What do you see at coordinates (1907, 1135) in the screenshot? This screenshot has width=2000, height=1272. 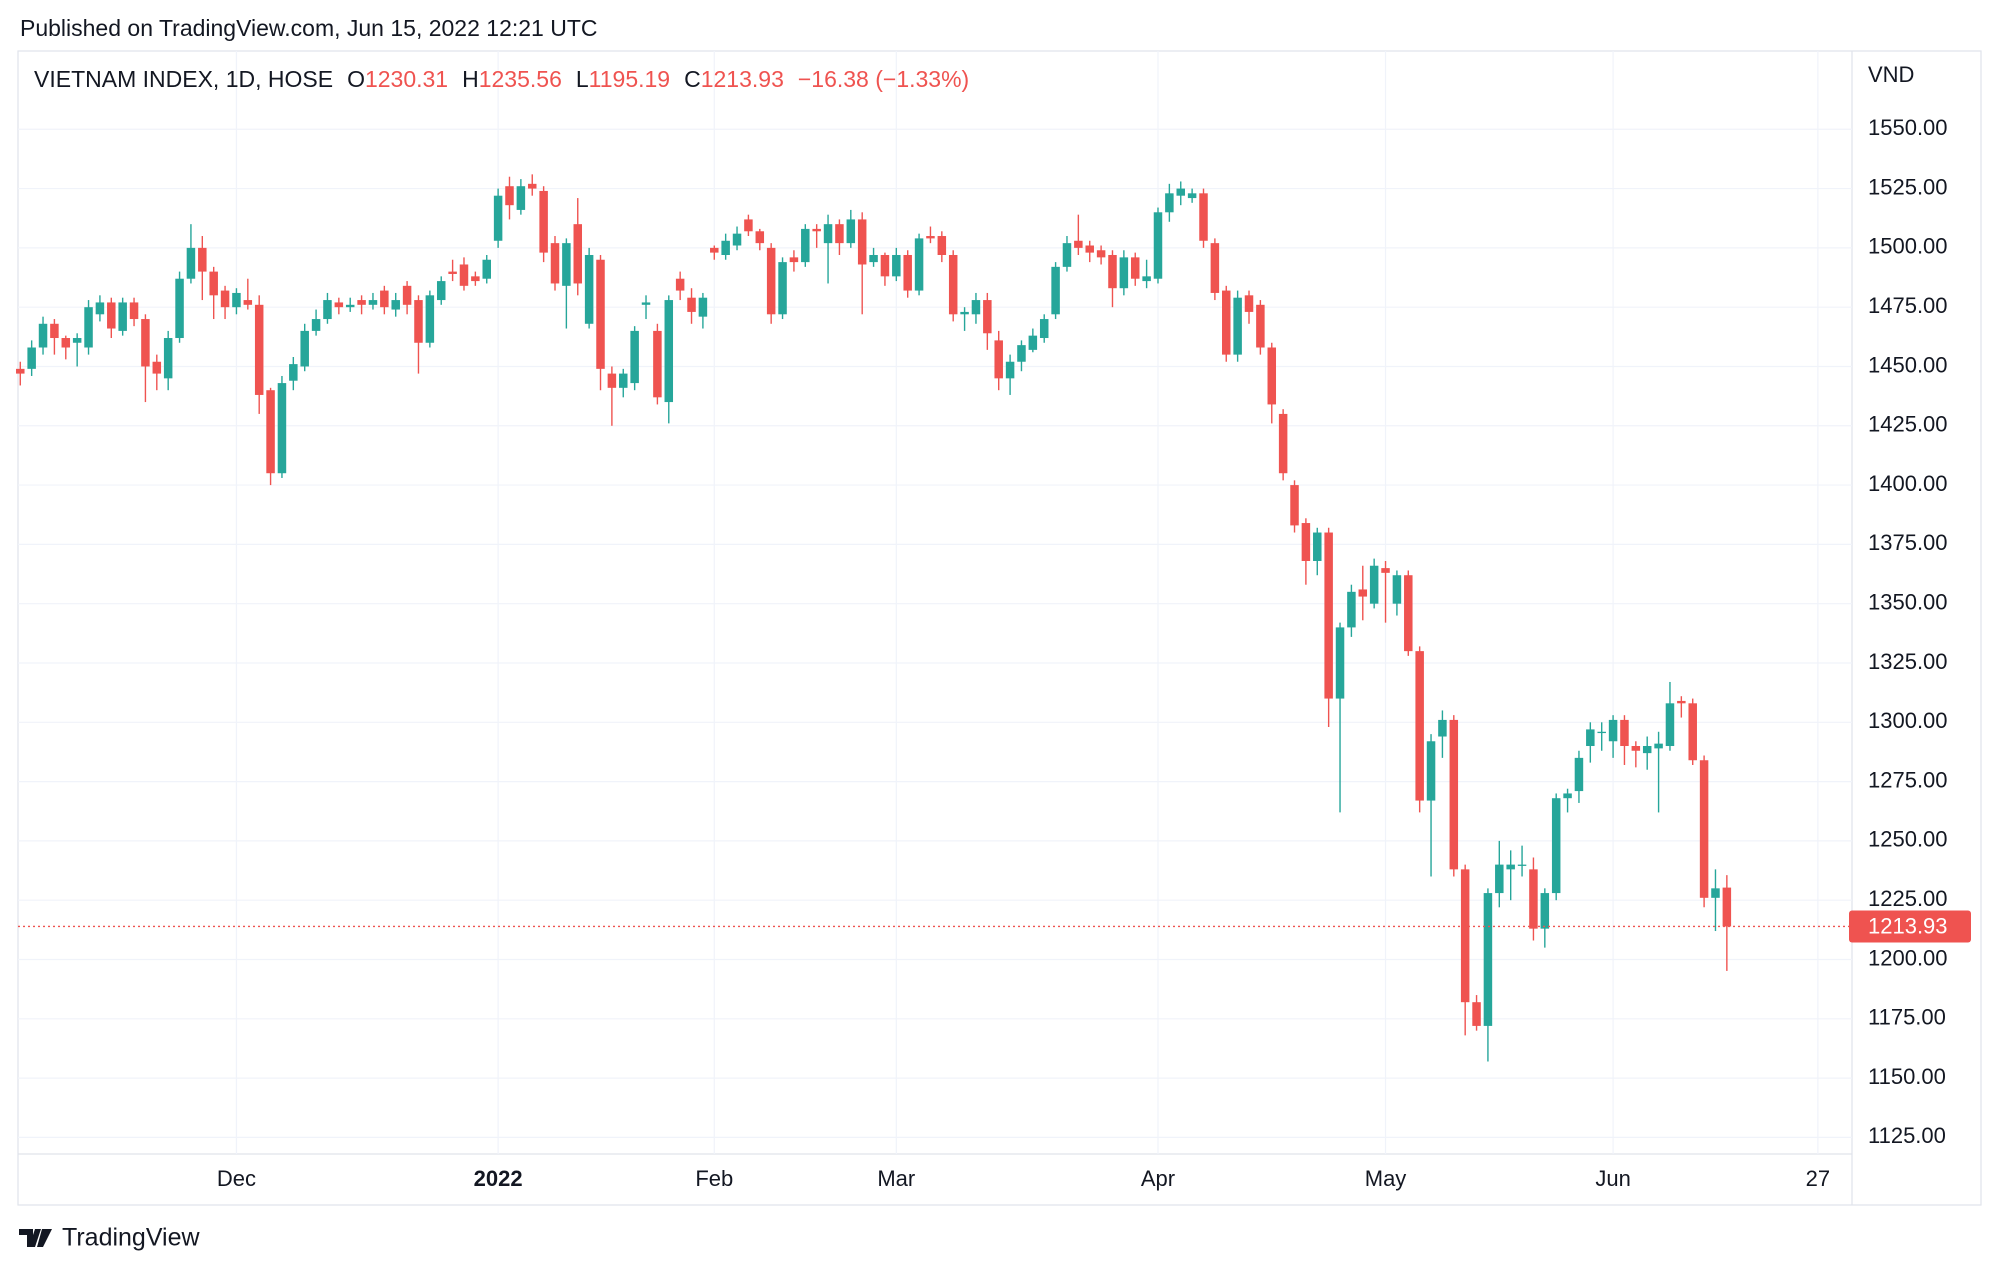 I see `y-tick-label: 1125.00` at bounding box center [1907, 1135].